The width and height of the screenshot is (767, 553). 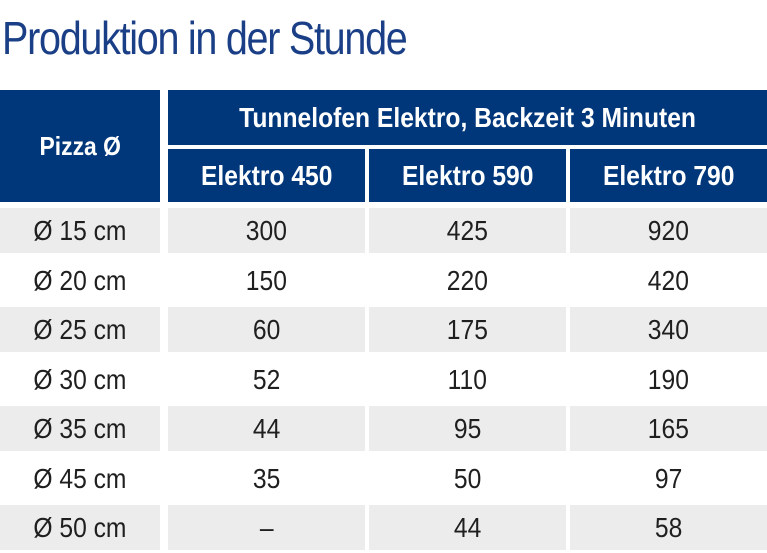 I want to click on production-value: 52, so click(x=266, y=379).